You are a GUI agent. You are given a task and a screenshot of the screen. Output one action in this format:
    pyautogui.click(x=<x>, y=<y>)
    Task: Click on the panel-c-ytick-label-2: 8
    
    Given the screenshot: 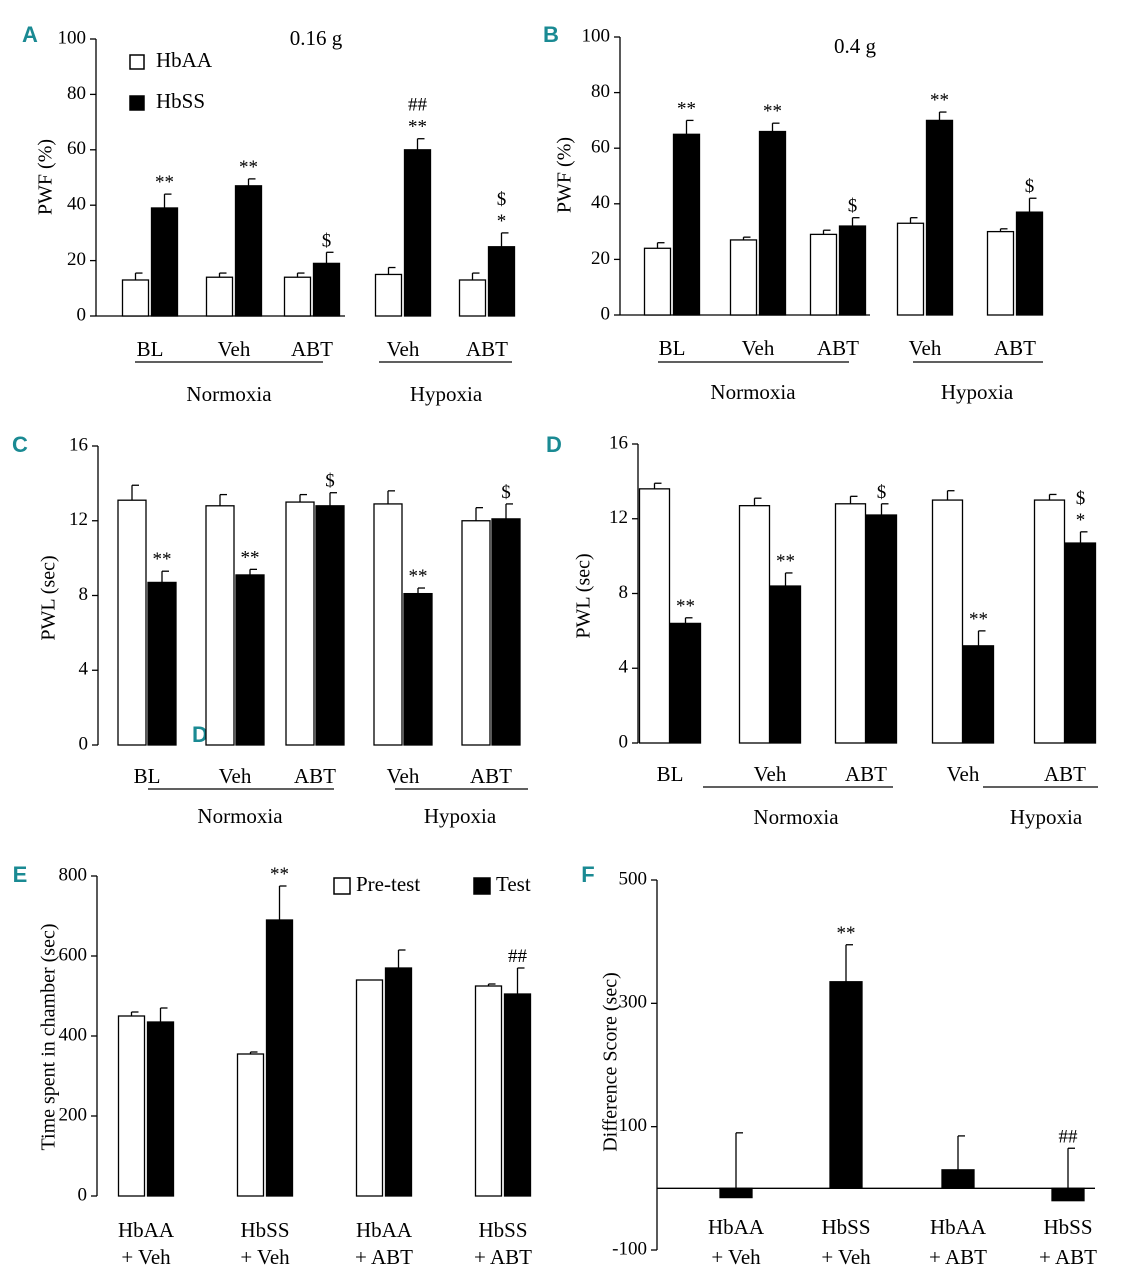 What is the action you would take?
    pyautogui.click(x=84, y=594)
    